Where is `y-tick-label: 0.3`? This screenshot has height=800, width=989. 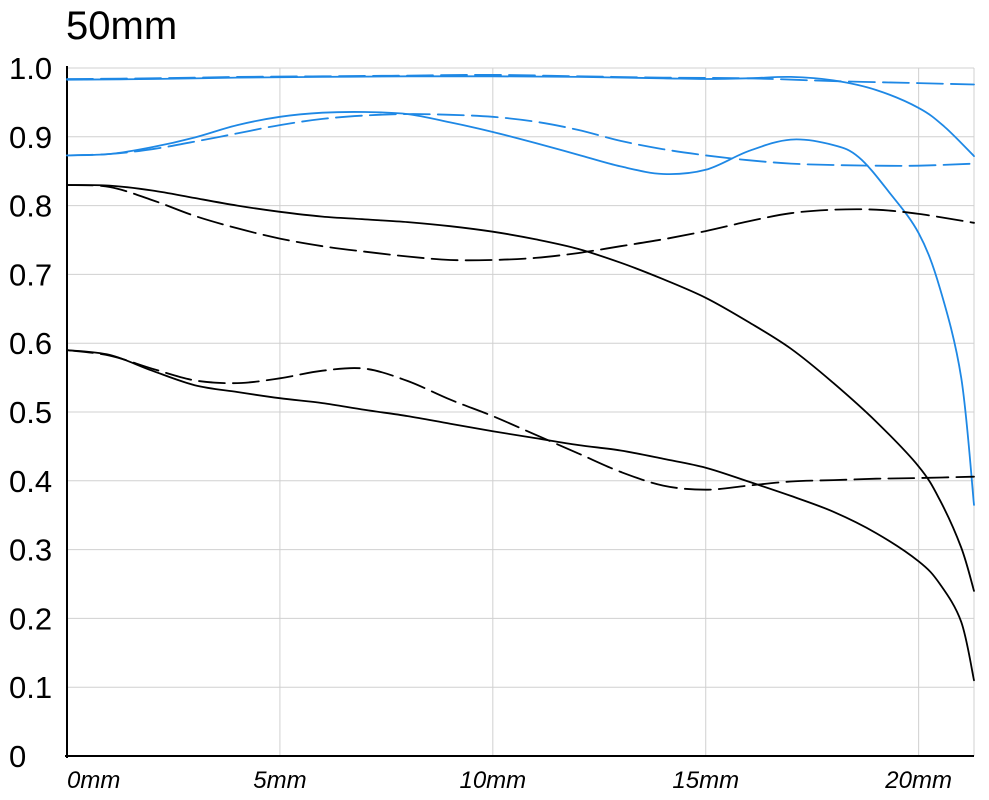 y-tick-label: 0.3 is located at coordinates (30, 550).